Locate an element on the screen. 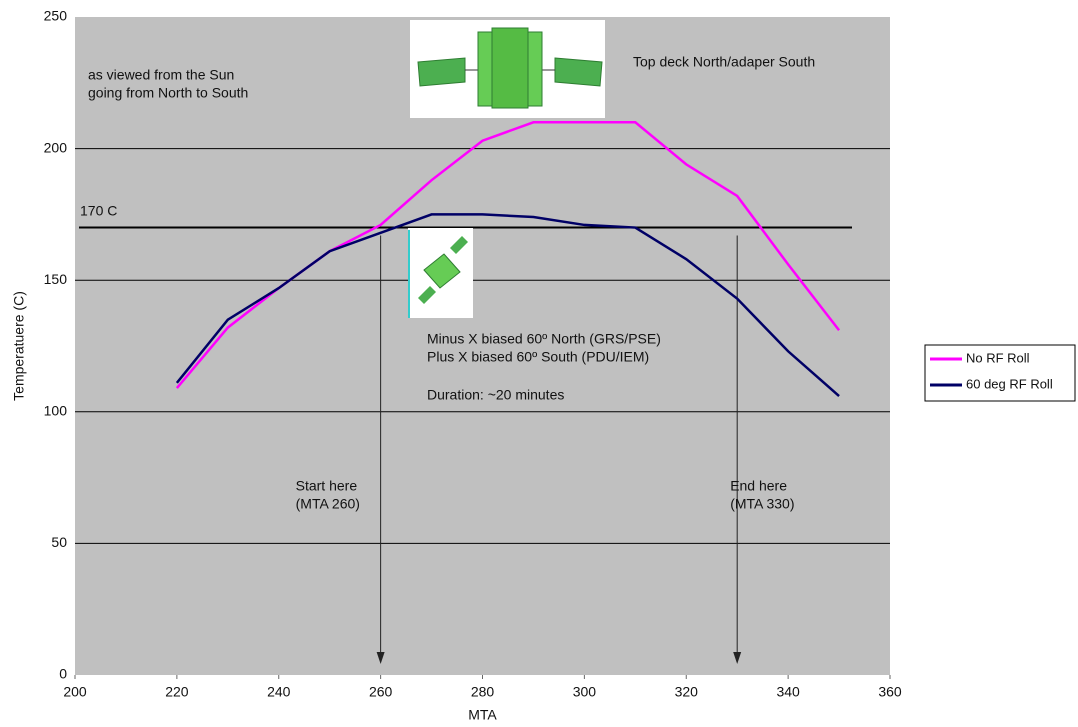 The image size is (1078, 727). marker-label: (MTA 260) is located at coordinates (328, 504).